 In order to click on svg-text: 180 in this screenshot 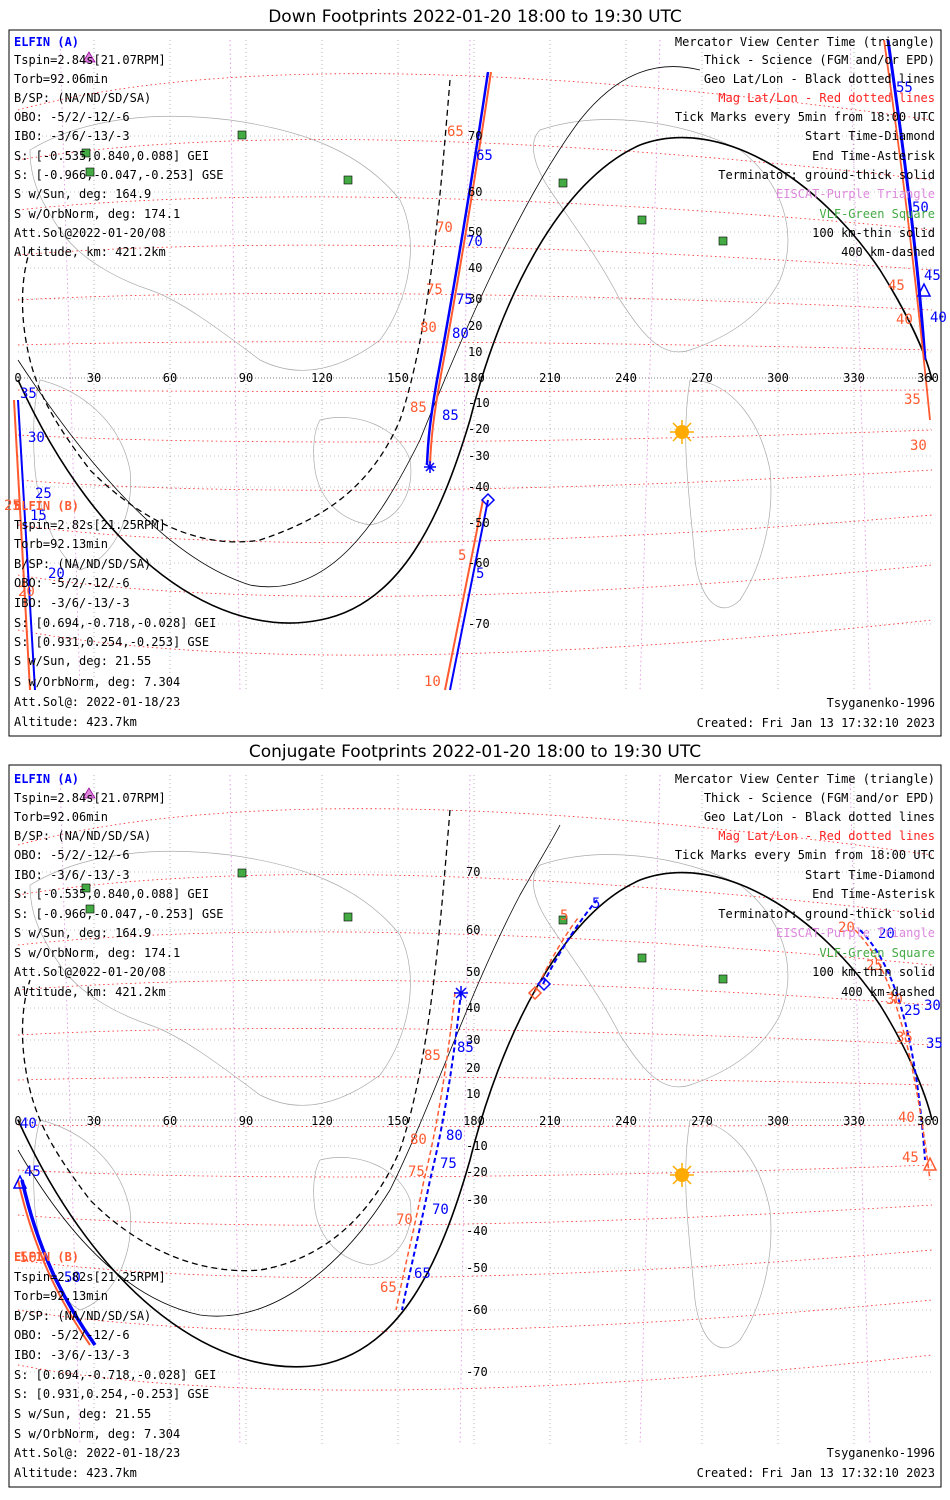, I will do `click(474, 1121)`.